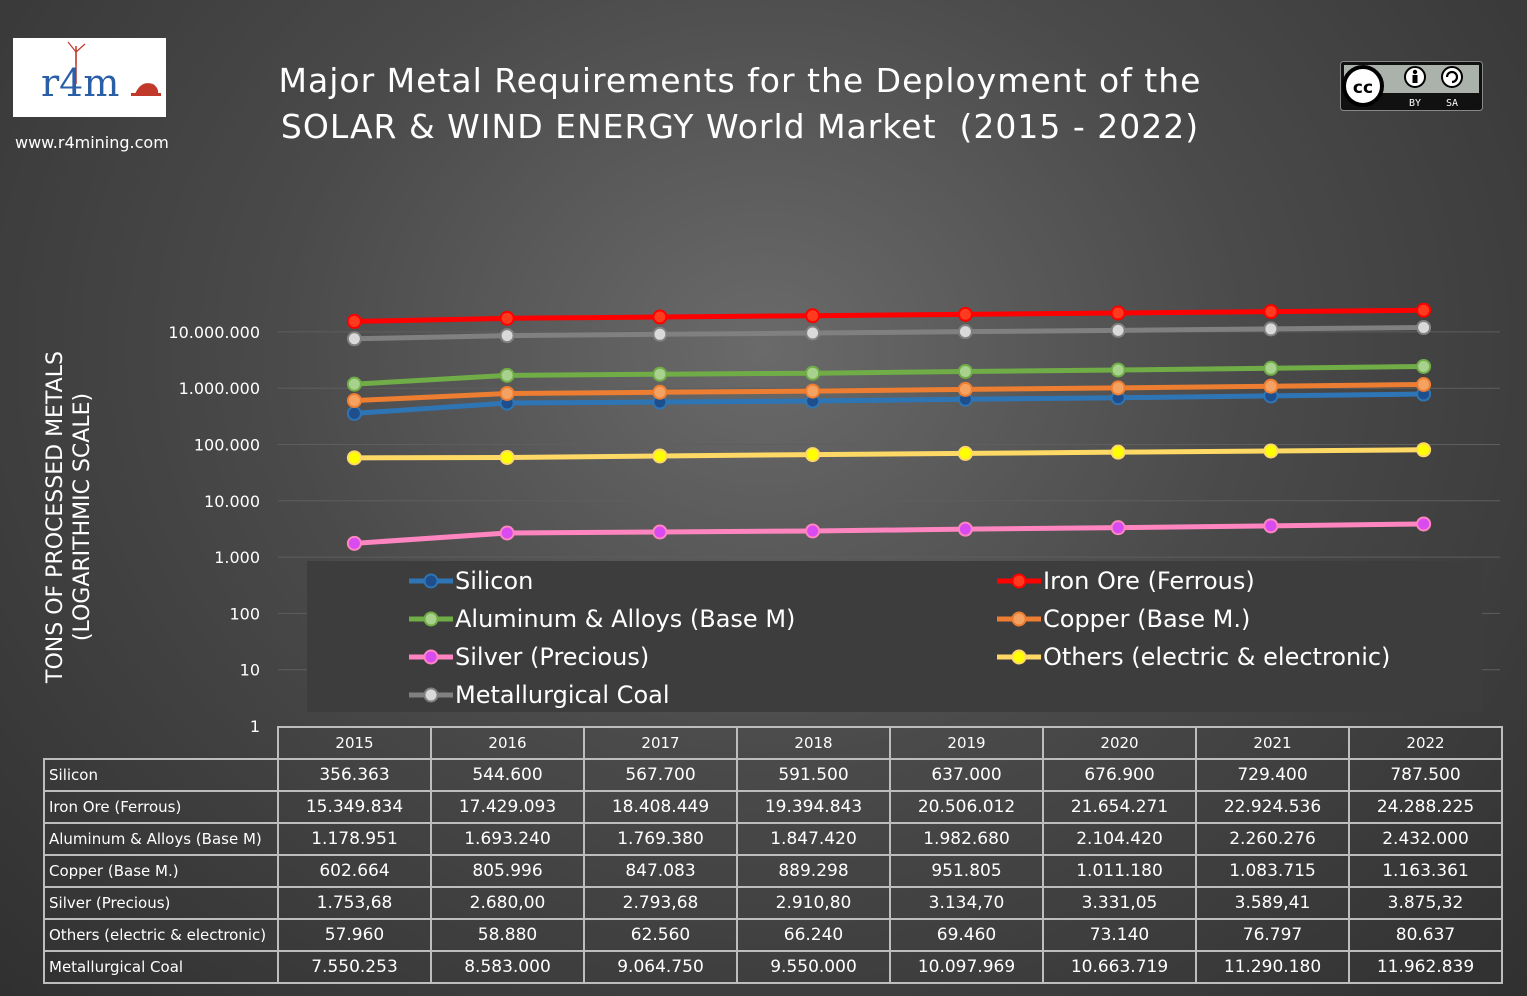 This screenshot has width=1527, height=996. What do you see at coordinates (528, 657) in the screenshot?
I see `legend-item: Silver (Precious)` at bounding box center [528, 657].